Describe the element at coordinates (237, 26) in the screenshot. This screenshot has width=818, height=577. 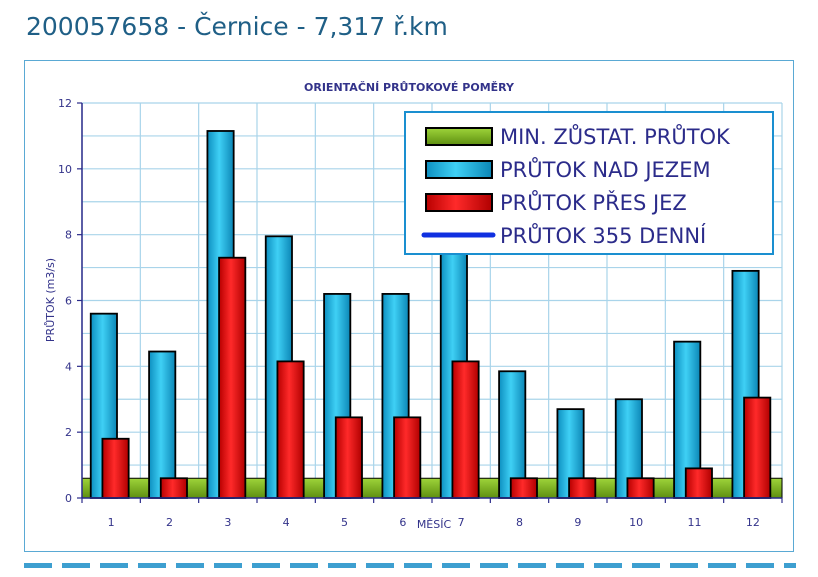
I see `page-title: 200057658 - Černice - 7,317 ř.km` at that location.